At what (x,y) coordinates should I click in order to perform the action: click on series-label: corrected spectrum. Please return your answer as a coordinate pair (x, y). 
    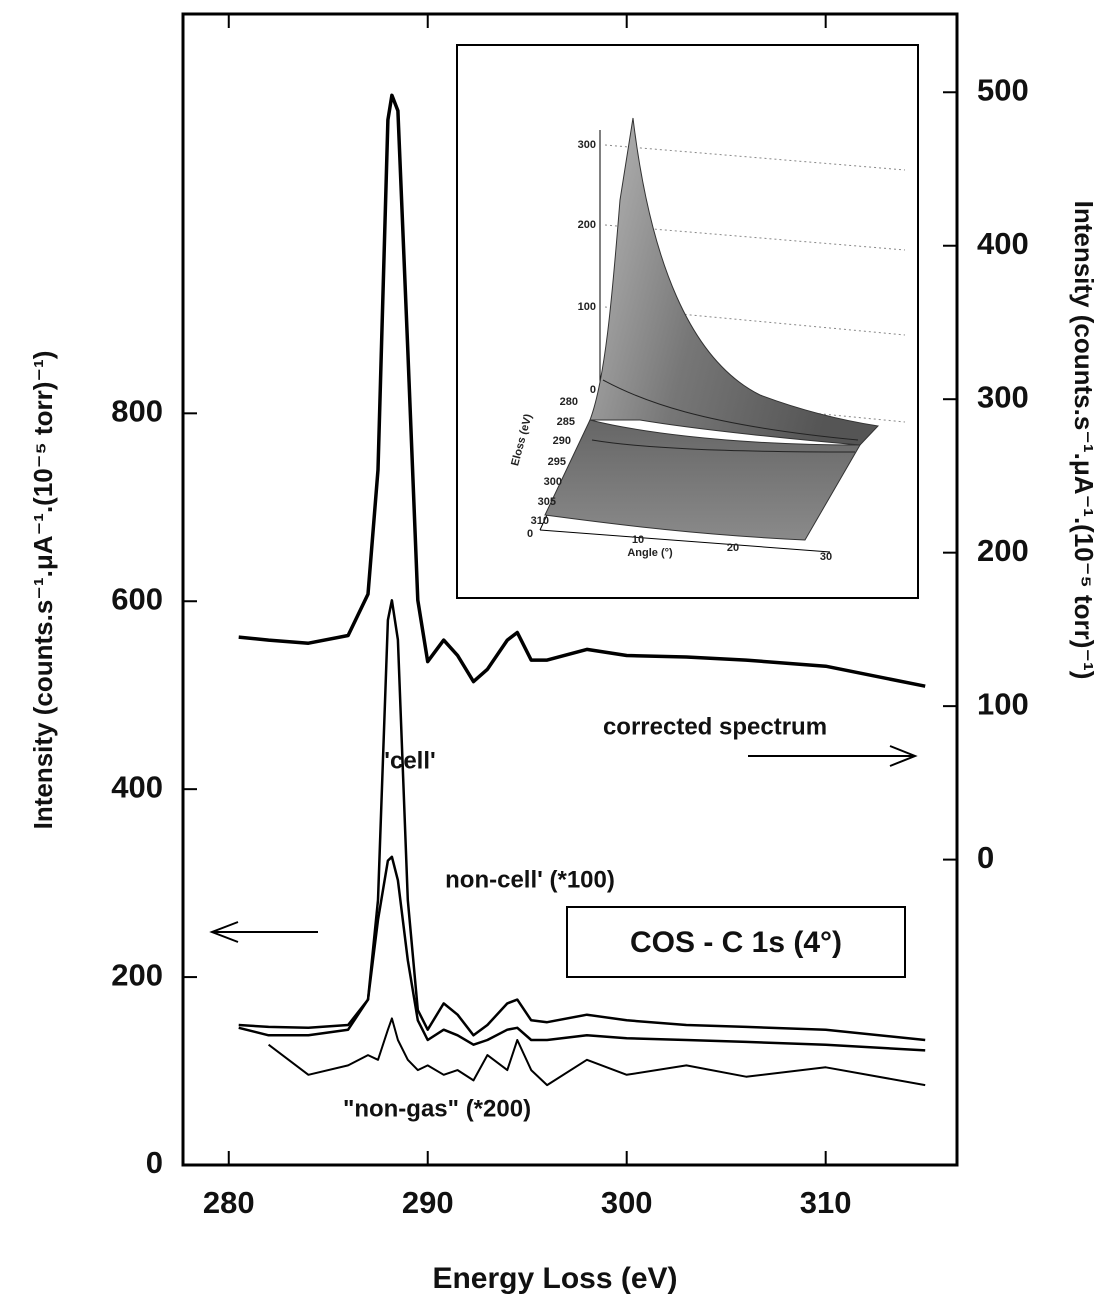
    Looking at the image, I should click on (715, 726).